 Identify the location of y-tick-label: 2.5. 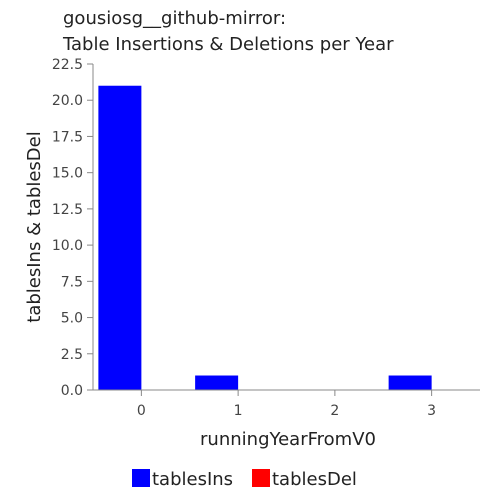
(72, 355).